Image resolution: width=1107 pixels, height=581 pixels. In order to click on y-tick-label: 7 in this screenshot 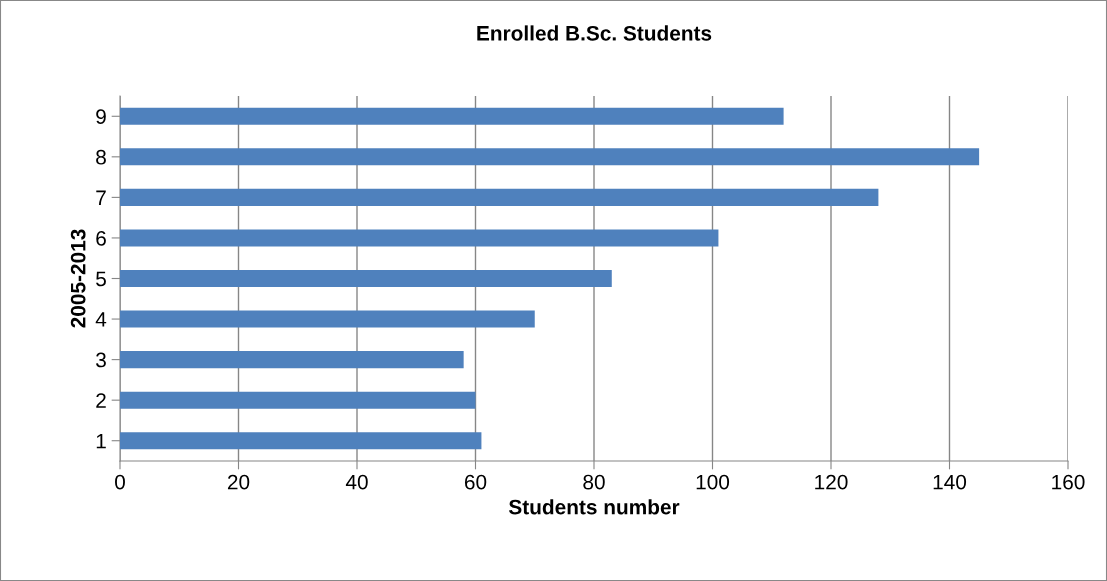, I will do `click(101, 197)`.